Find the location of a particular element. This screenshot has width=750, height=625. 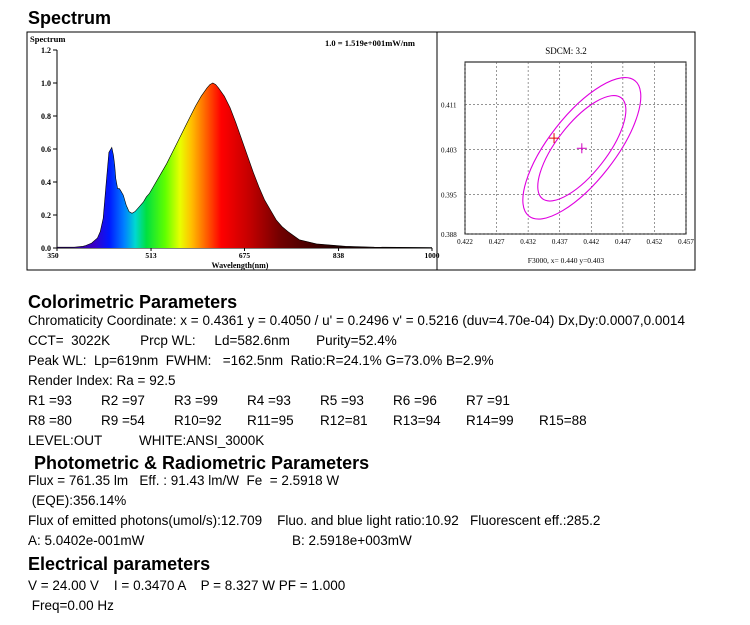

spectrum-area is located at coordinates (244, 165).